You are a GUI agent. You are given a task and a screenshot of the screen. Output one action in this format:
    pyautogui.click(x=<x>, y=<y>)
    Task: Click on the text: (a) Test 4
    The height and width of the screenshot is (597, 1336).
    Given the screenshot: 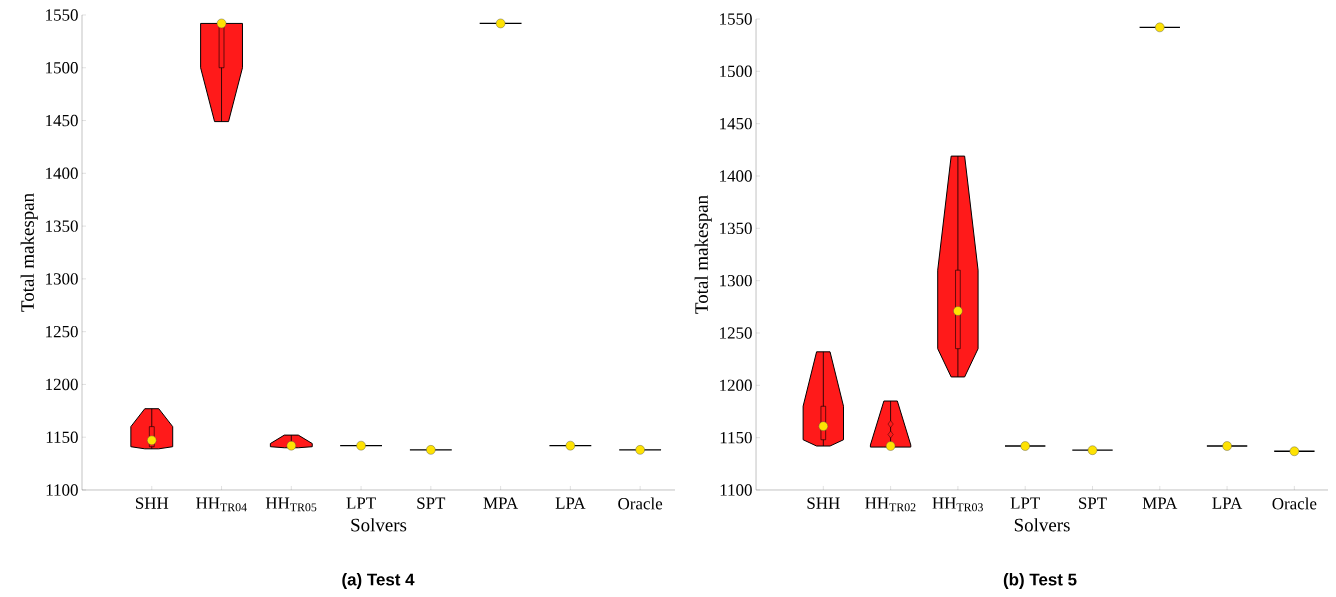 What is the action you would take?
    pyautogui.click(x=378, y=581)
    